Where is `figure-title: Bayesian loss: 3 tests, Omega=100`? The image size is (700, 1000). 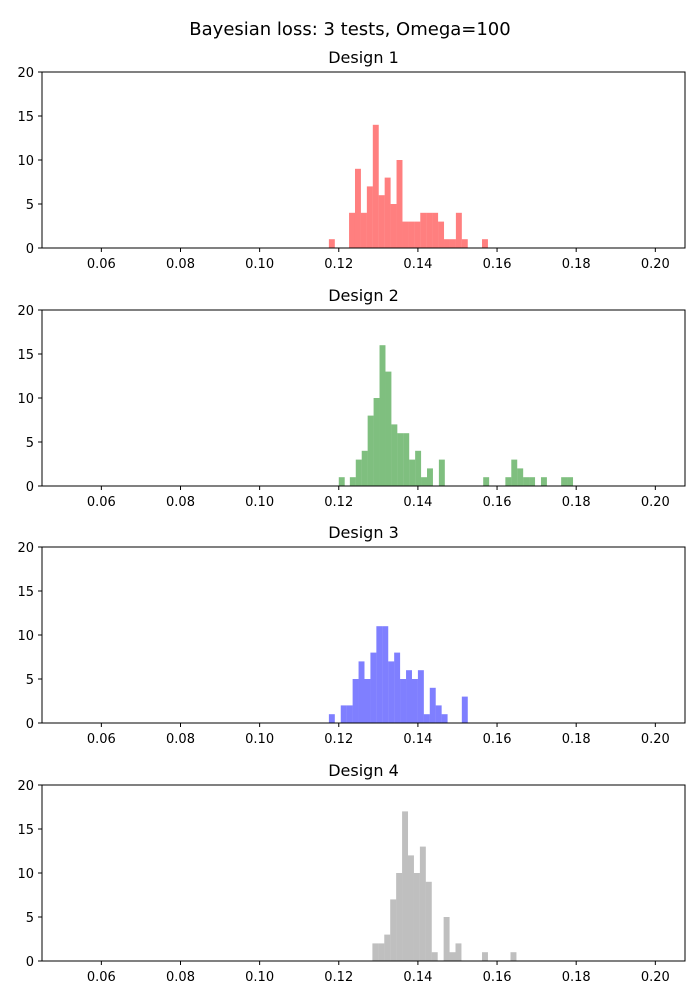 figure-title: Bayesian loss: 3 tests, Omega=100 is located at coordinates (349, 29).